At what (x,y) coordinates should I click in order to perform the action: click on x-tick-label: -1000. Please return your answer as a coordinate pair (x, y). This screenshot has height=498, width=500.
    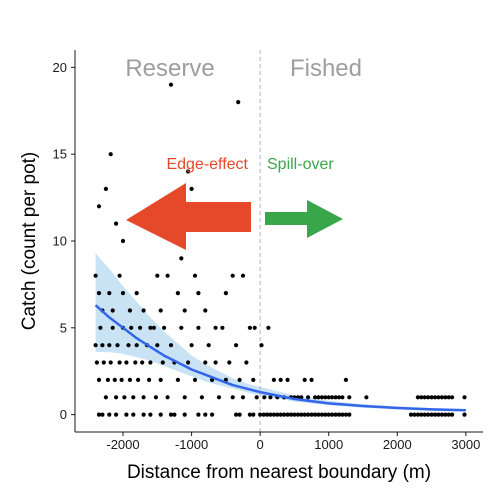
    Looking at the image, I should click on (191, 444).